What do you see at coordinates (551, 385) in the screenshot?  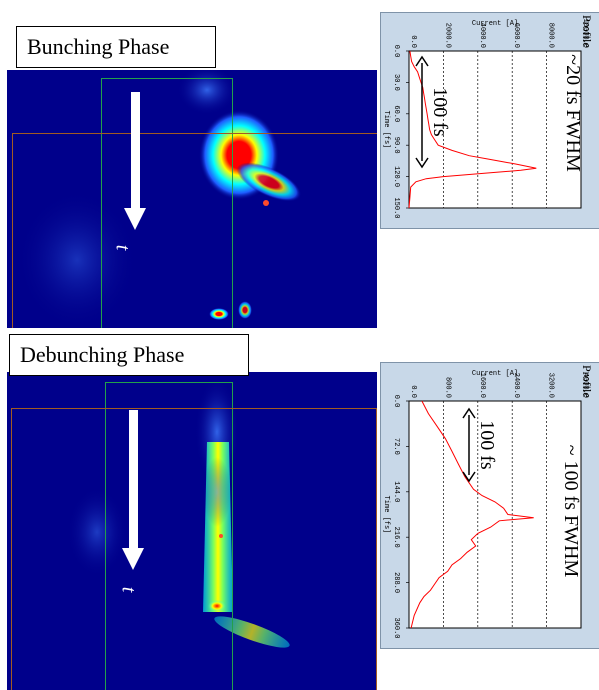 I see `y-tick-label: 3200.0` at bounding box center [551, 385].